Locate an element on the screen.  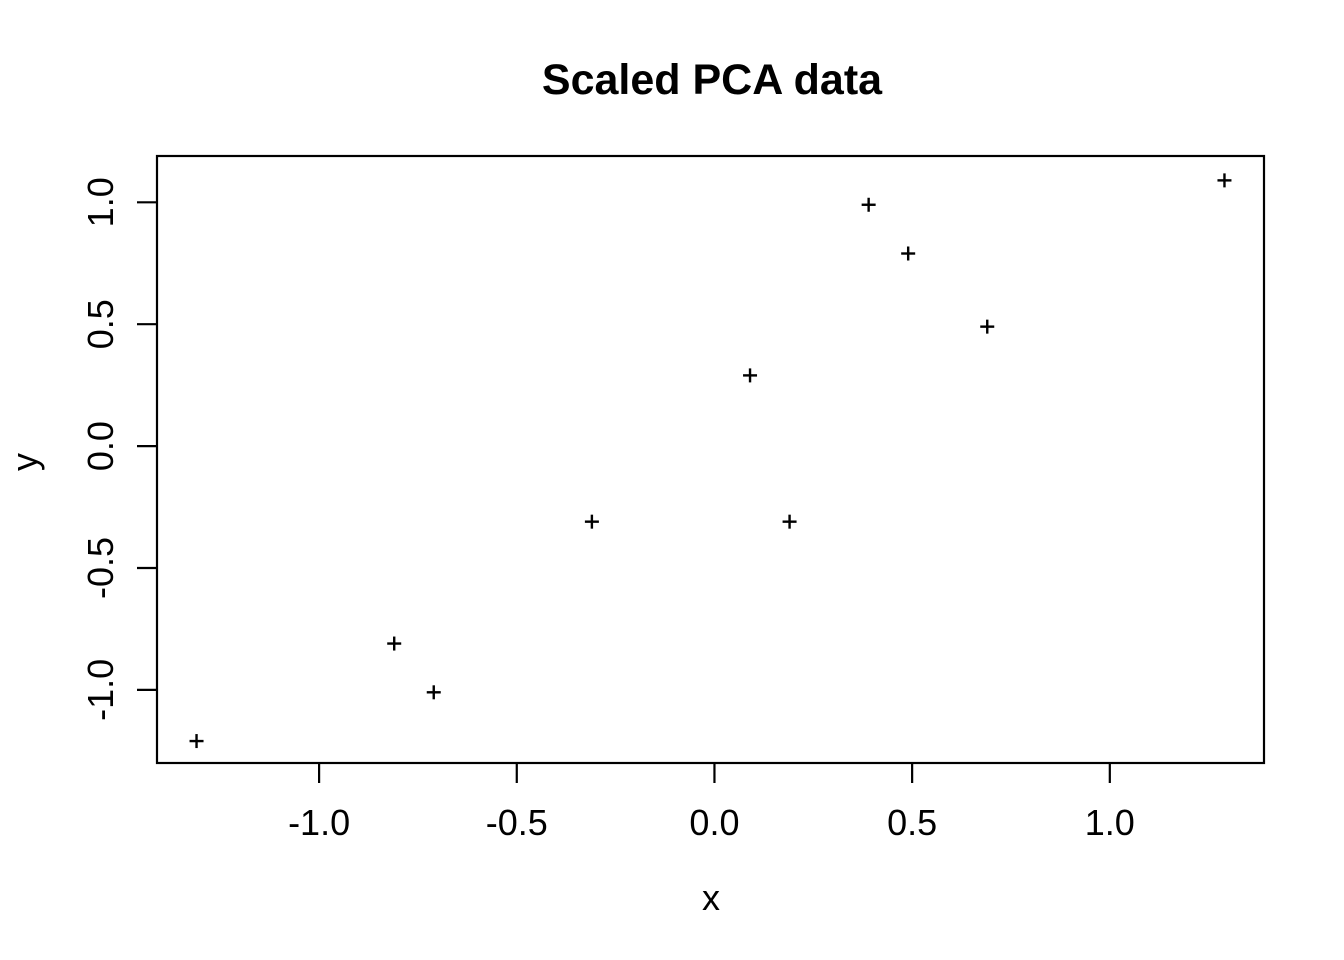
y-axis: -1.0 -0.5 0.0 0.5 1.0 is located at coordinates (118, 449).